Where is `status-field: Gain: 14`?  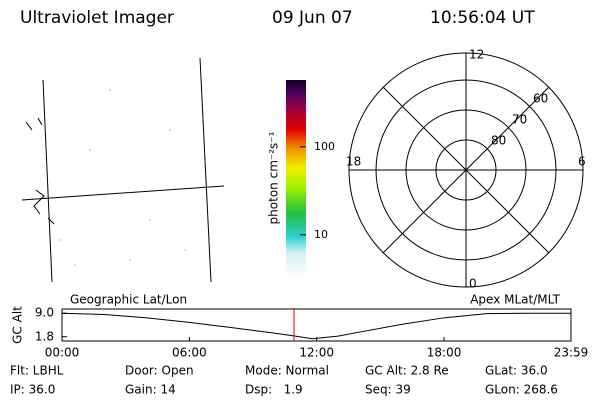 status-field: Gain: 14 is located at coordinates (150, 390).